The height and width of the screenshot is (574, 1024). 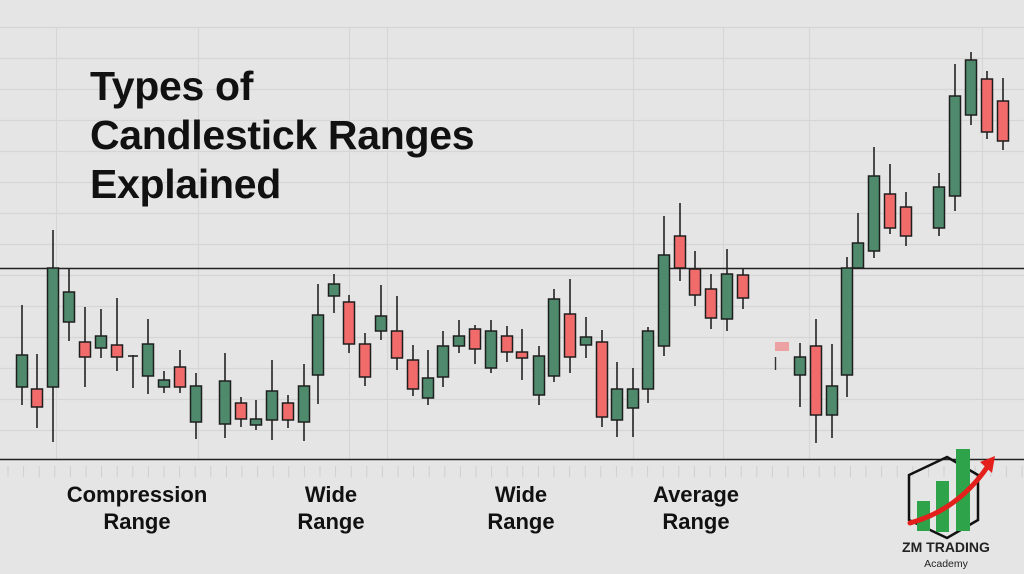 What do you see at coordinates (172, 86) in the screenshot?
I see `title-line-1: Types of` at bounding box center [172, 86].